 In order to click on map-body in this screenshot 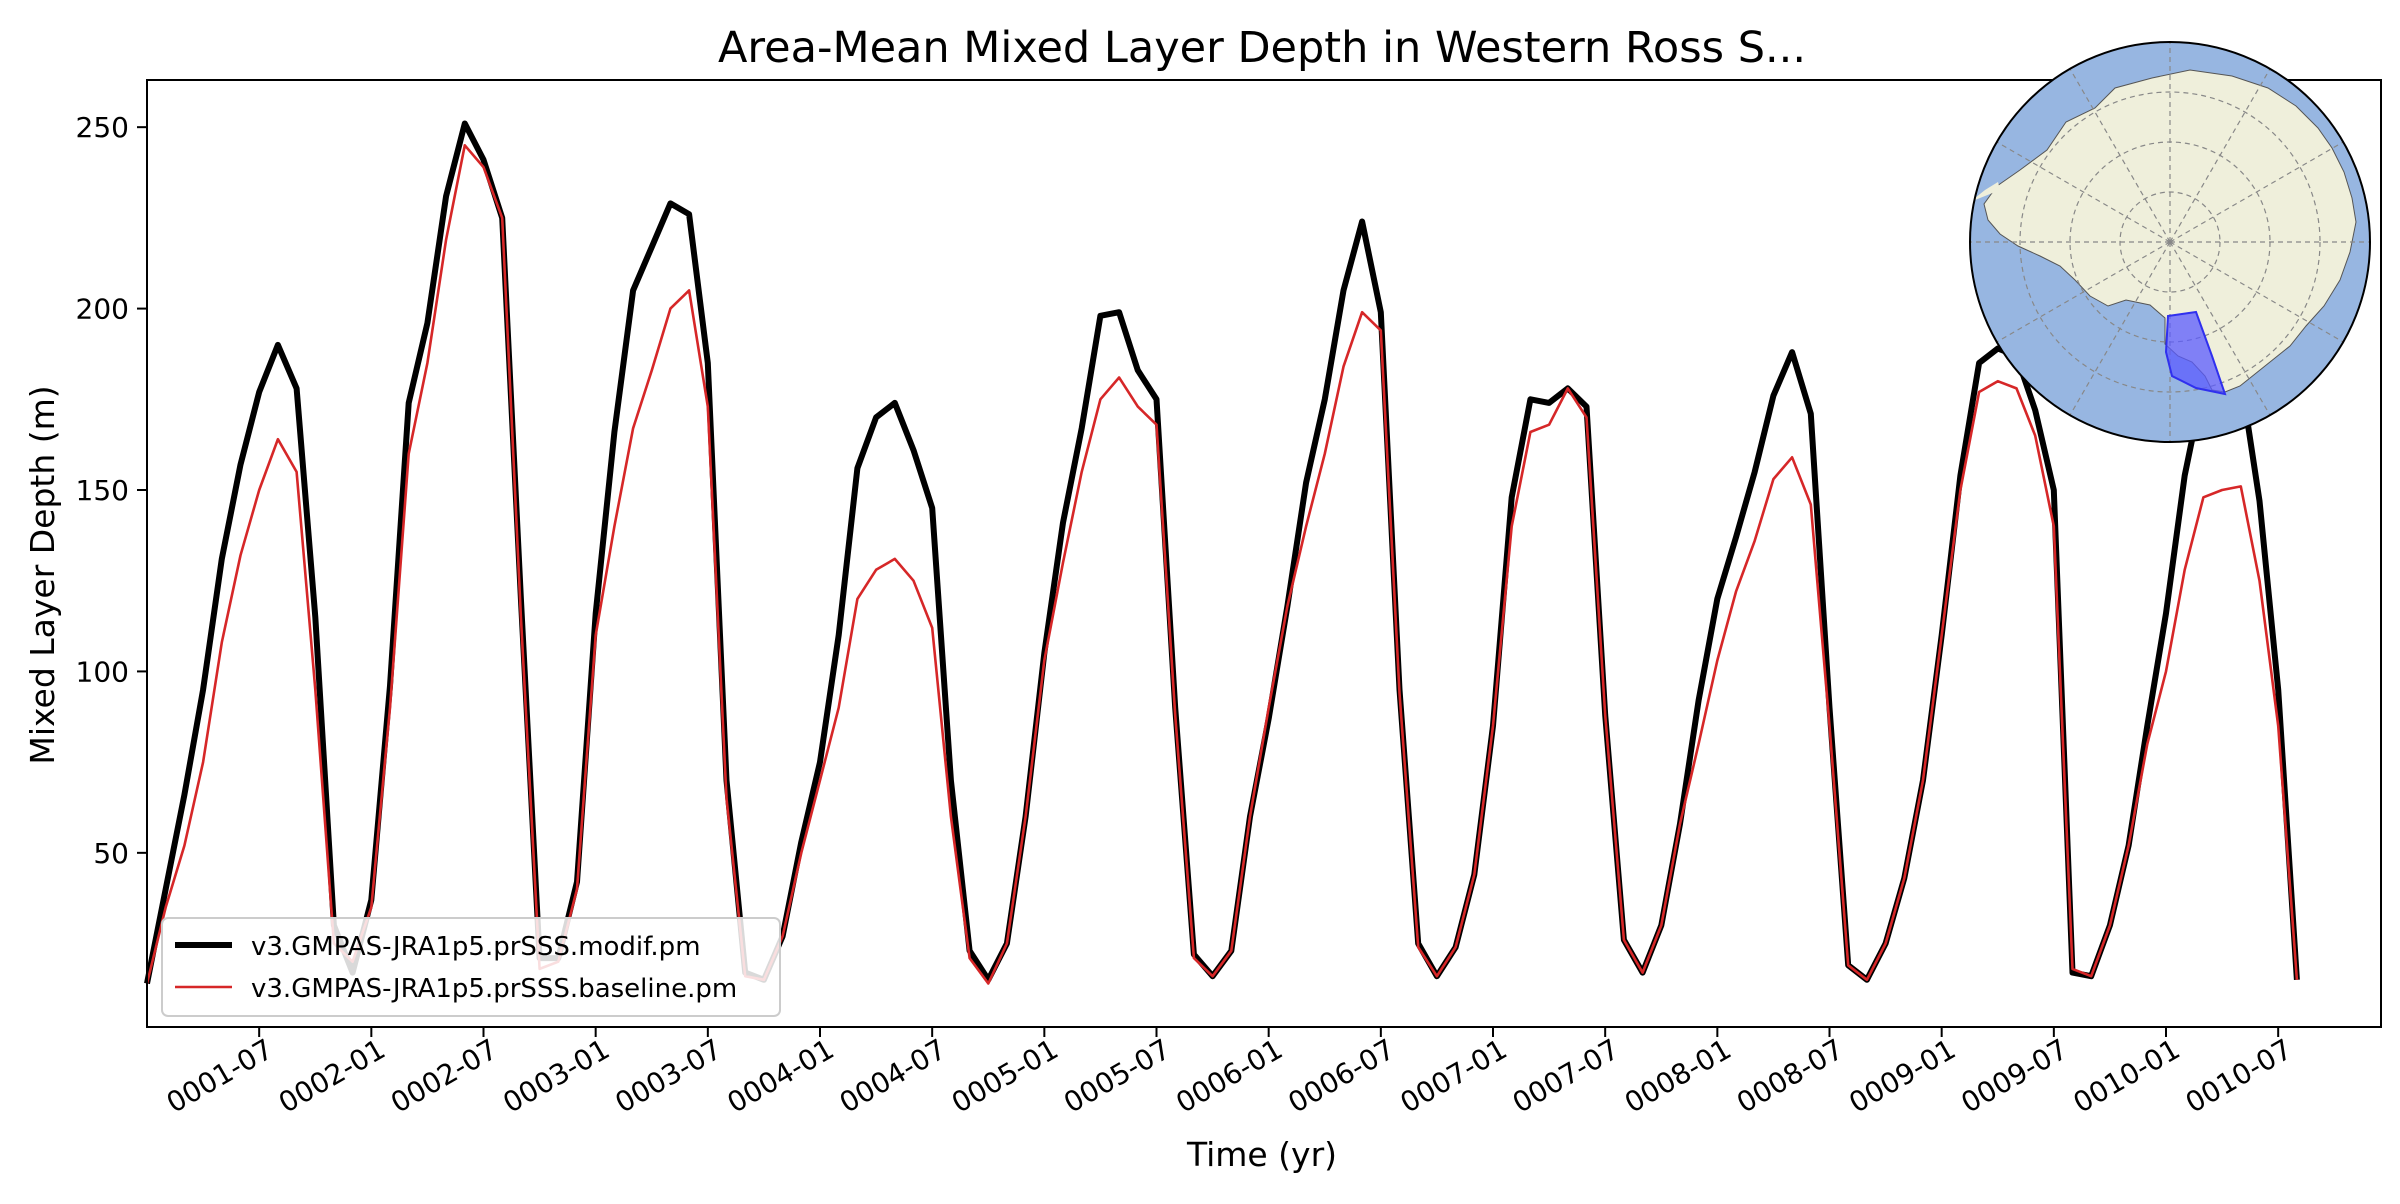, I will do `click(2170, 242)`.